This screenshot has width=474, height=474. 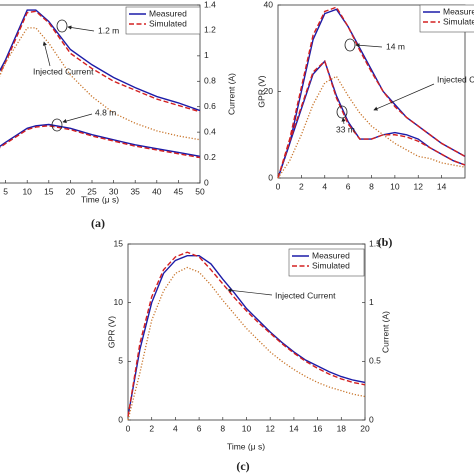 What do you see at coordinates (210, 131) in the screenshot?
I see `y2-tick-label: 0.4` at bounding box center [210, 131].